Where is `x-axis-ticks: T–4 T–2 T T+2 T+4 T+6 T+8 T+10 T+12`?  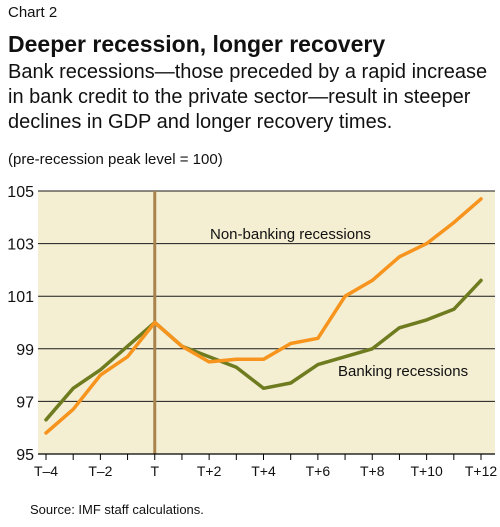
x-axis-ticks: T–4 T–2 T T+2 T+4 T+6 T+8 T+10 T+12 is located at coordinates (265, 466).